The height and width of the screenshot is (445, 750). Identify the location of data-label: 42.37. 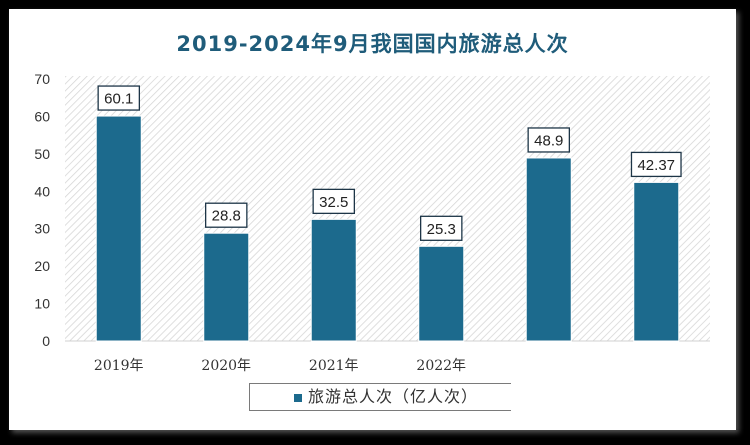
(656, 165).